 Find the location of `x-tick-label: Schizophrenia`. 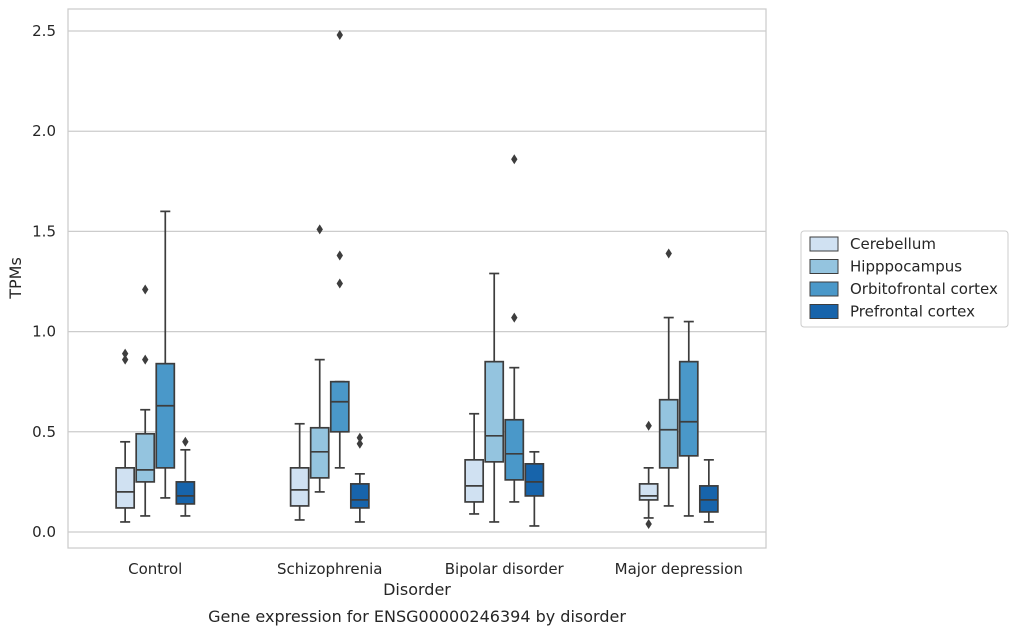

x-tick-label: Schizophrenia is located at coordinates (329, 569).